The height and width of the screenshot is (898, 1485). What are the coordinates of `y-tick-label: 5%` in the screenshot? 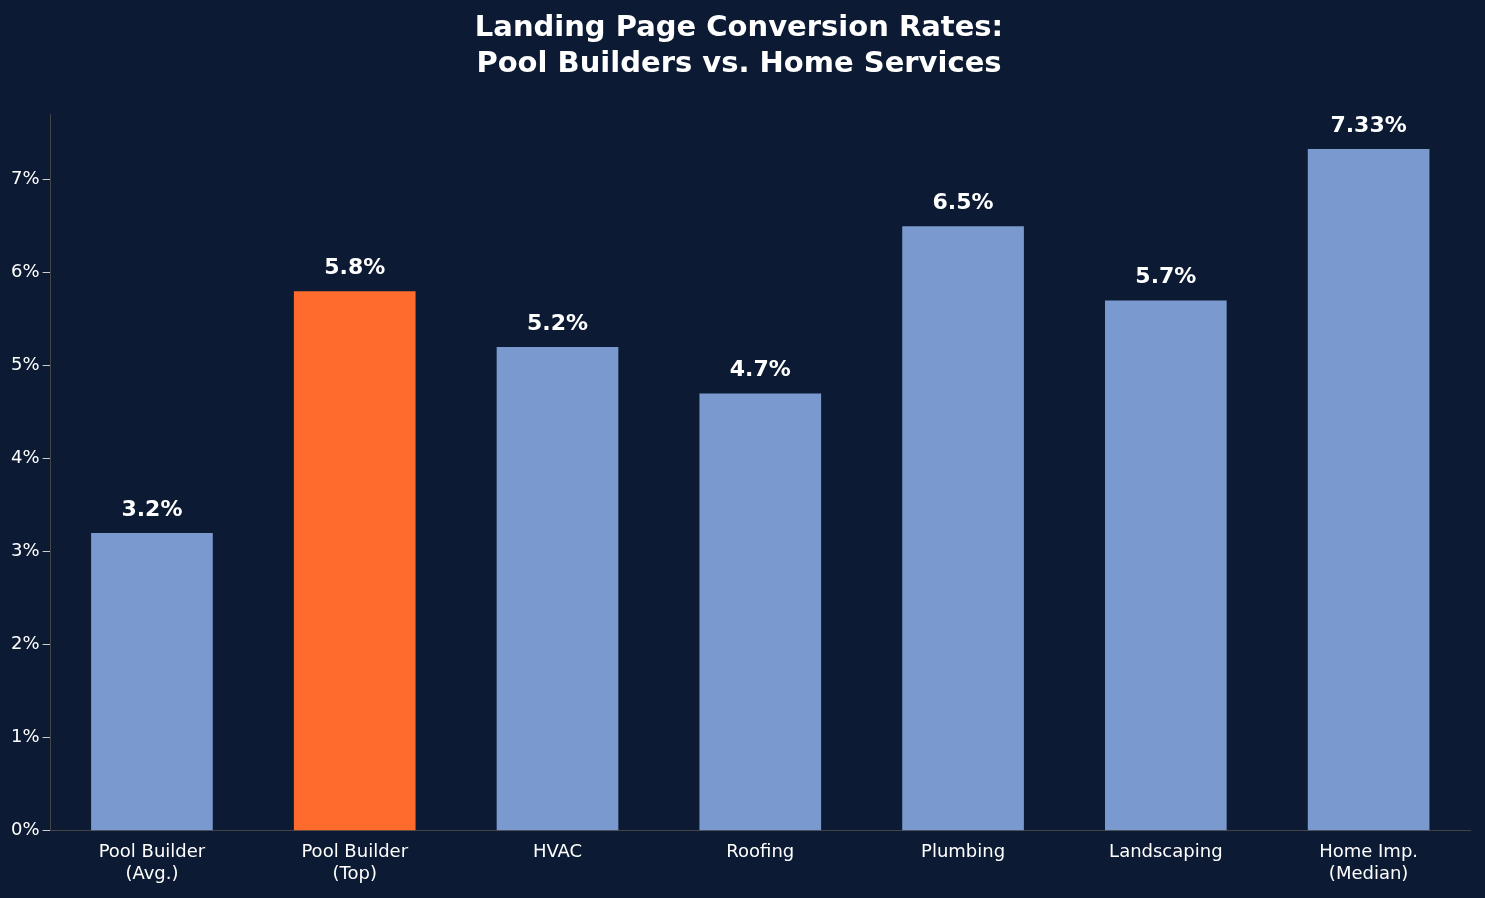 It's located at (25, 364).